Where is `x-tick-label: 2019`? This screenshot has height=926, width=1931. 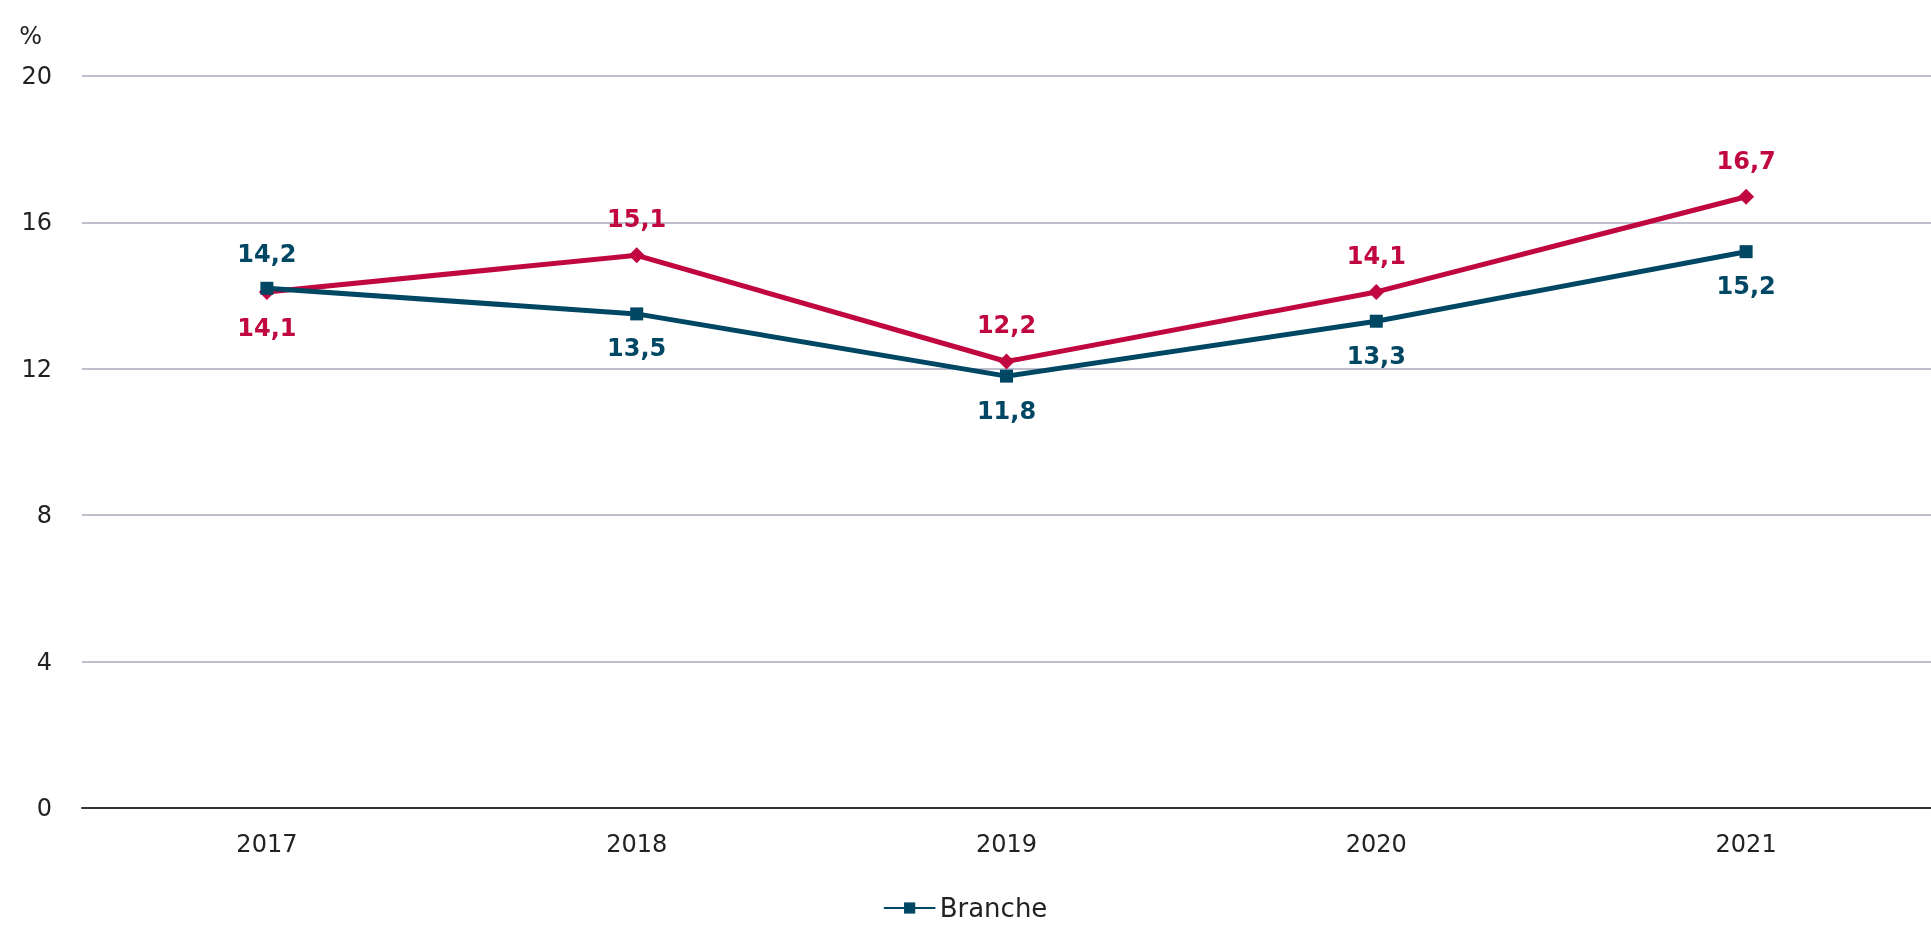 x-tick-label: 2019 is located at coordinates (1006, 844).